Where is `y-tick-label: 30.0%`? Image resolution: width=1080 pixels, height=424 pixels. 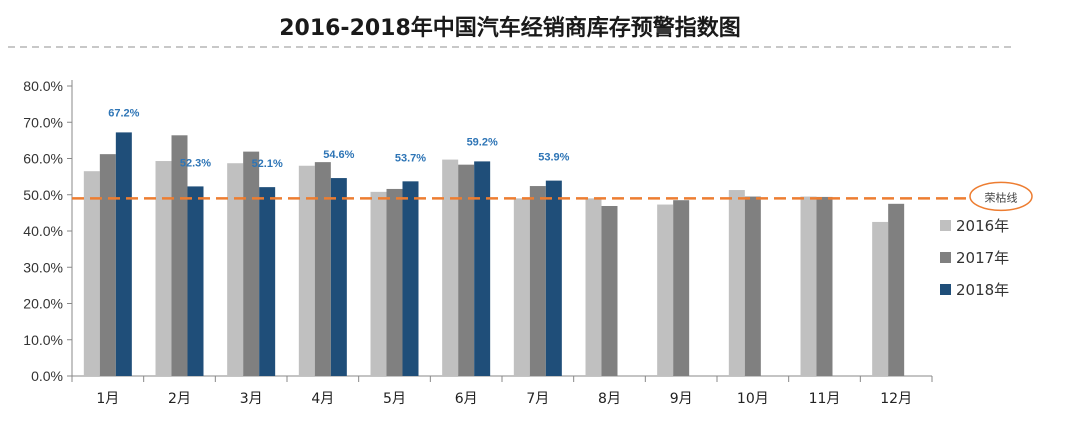 y-tick-label: 30.0% is located at coordinates (43, 267).